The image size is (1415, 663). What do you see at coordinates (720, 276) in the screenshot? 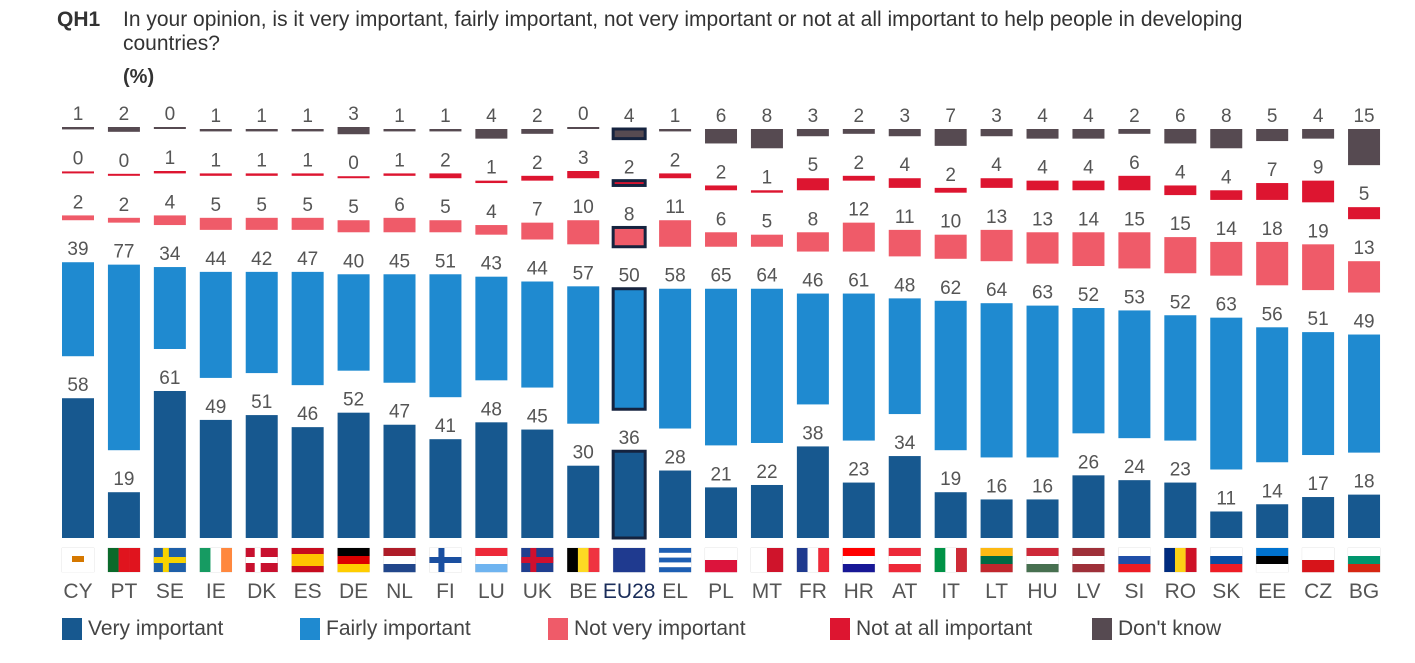
I see `data-label: 65` at bounding box center [720, 276].